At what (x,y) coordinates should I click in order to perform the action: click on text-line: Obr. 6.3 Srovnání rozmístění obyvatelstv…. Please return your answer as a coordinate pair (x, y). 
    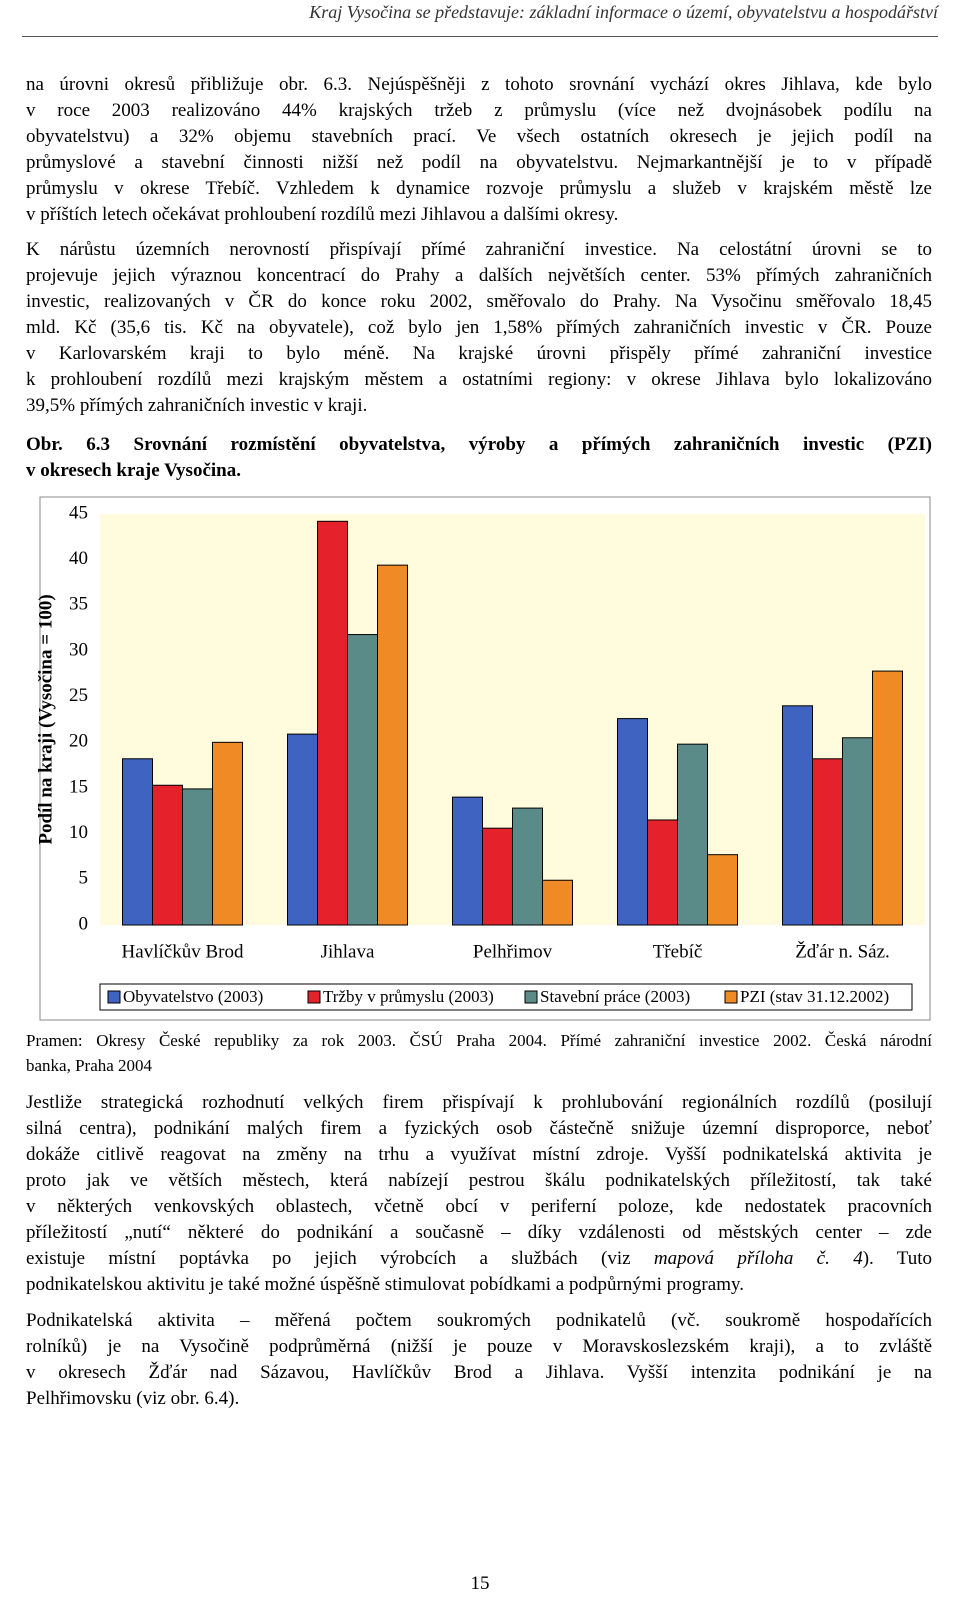
    Looking at the image, I should click on (479, 444).